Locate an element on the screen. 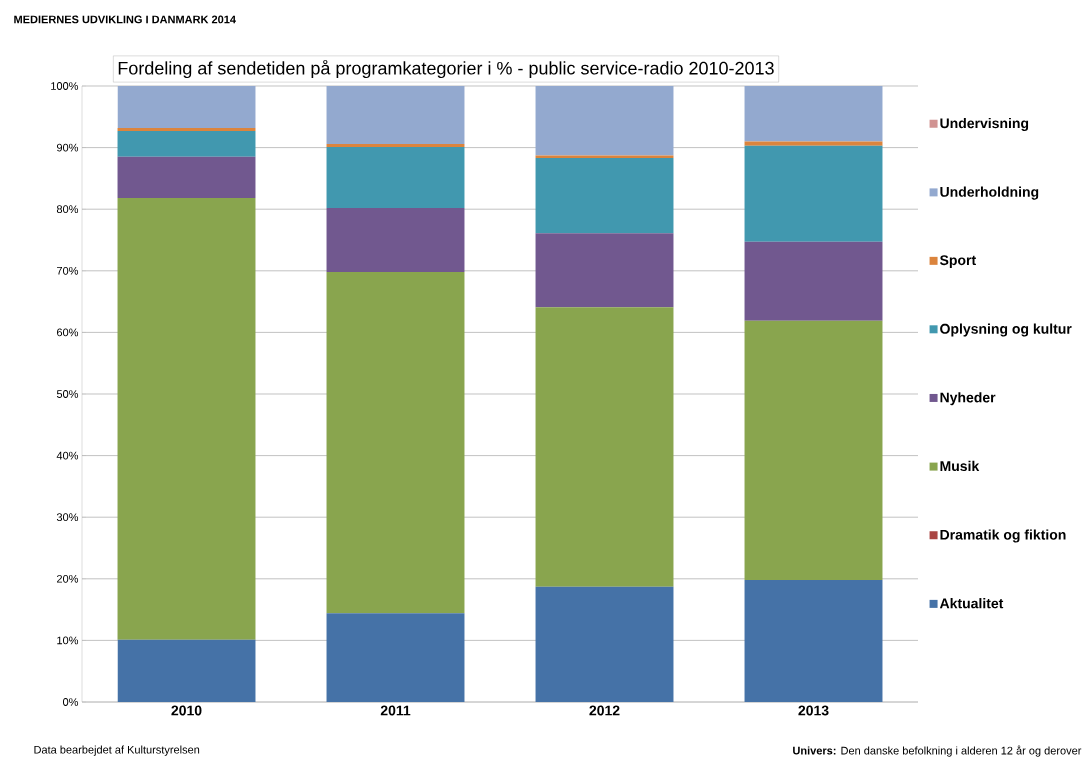 Image resolution: width=1092 pixels, height=764 pixels. y-tick-label: 10% is located at coordinates (68, 640).